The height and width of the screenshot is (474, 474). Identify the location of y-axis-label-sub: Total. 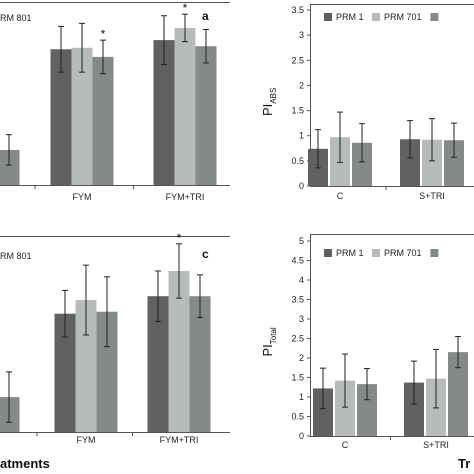
(273, 335).